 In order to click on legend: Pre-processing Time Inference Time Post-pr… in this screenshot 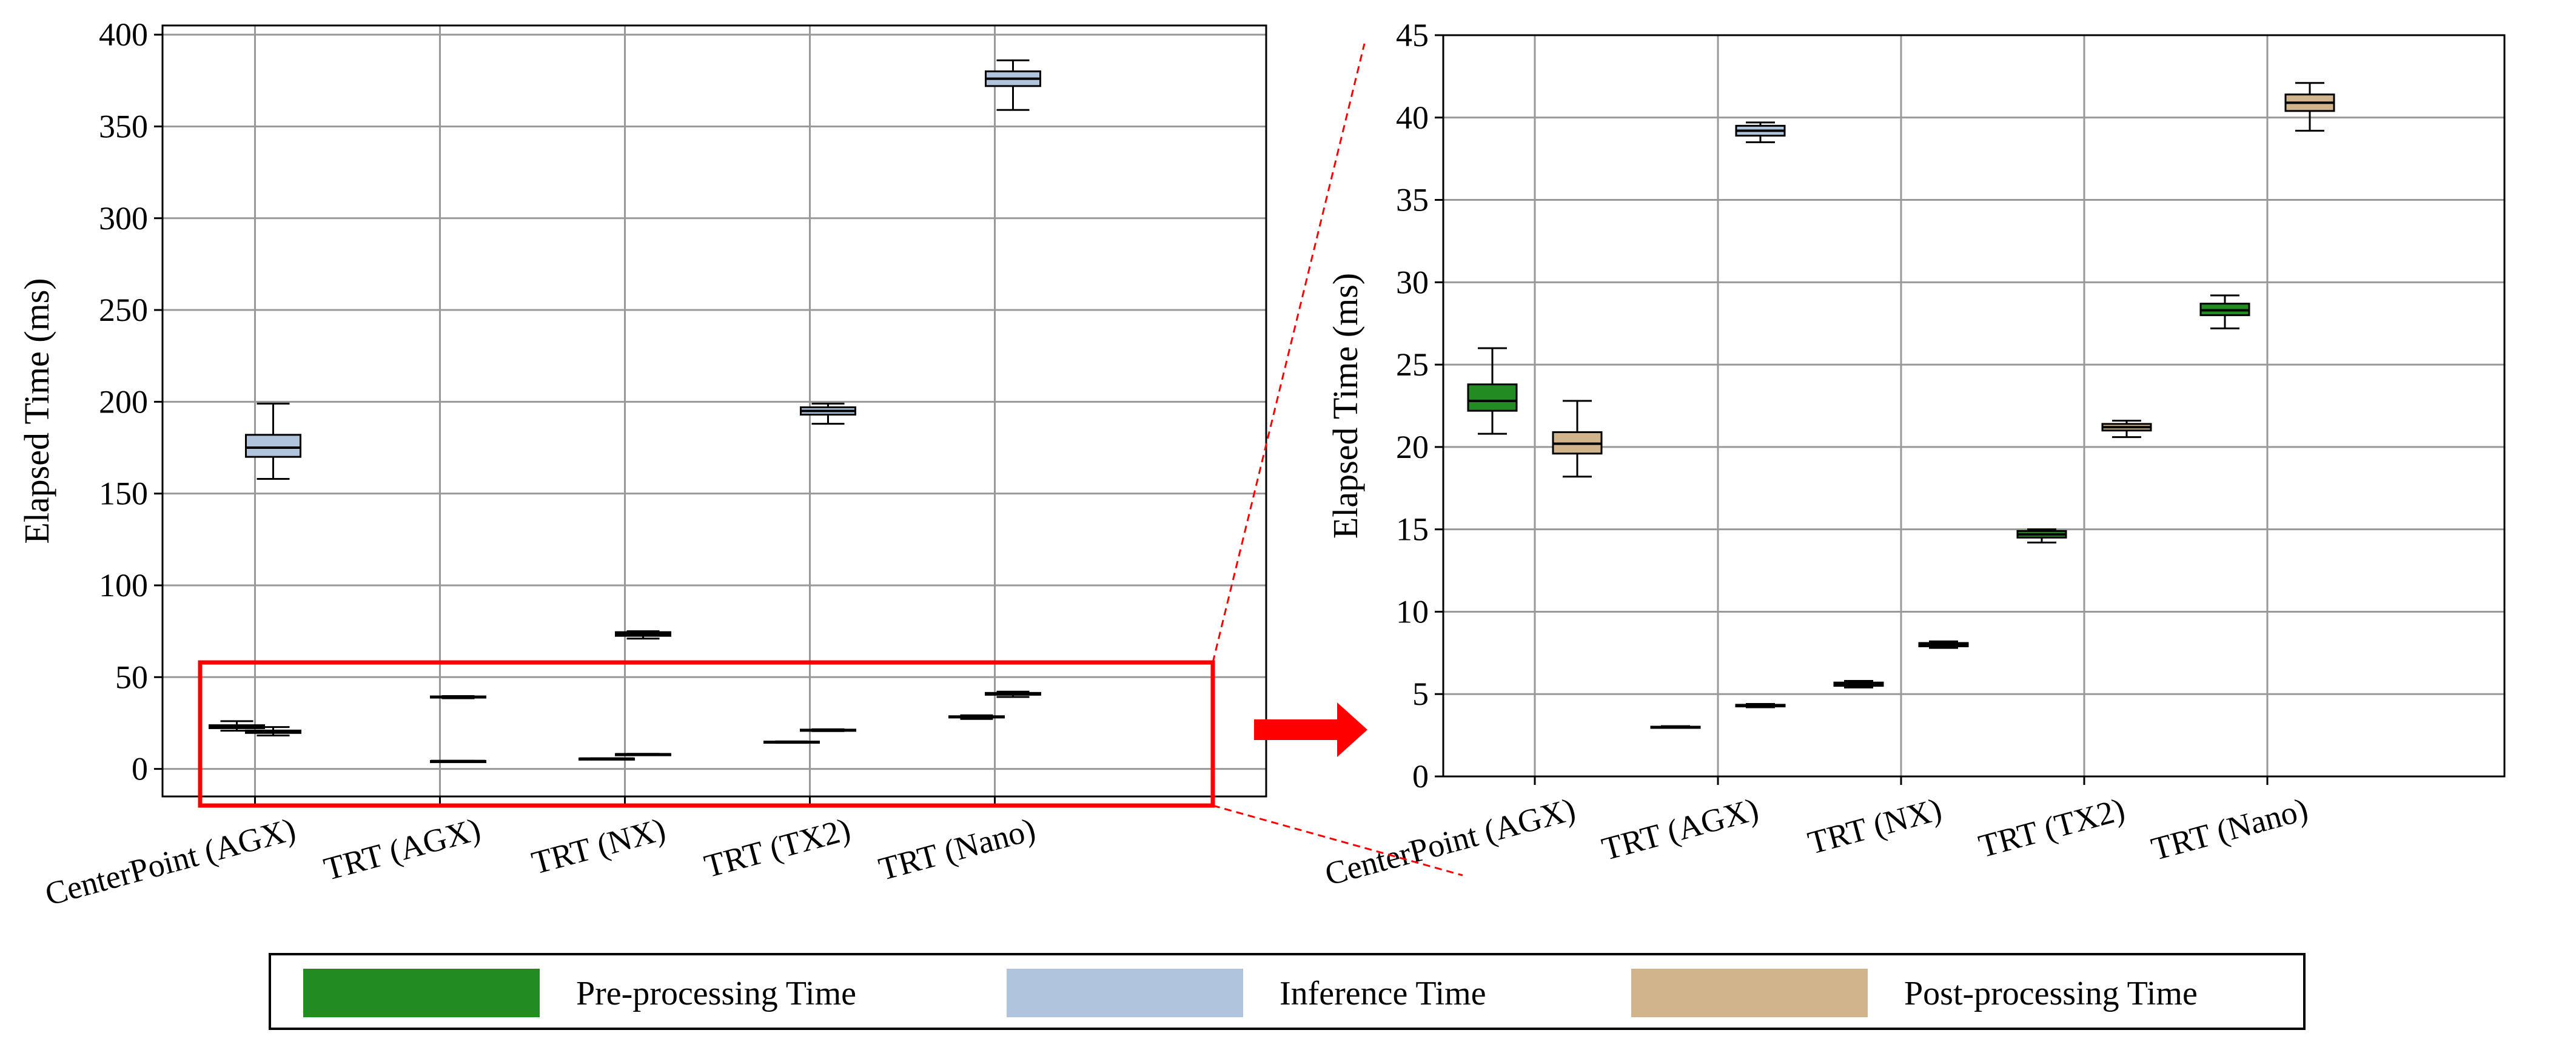, I will do `click(1287, 991)`.